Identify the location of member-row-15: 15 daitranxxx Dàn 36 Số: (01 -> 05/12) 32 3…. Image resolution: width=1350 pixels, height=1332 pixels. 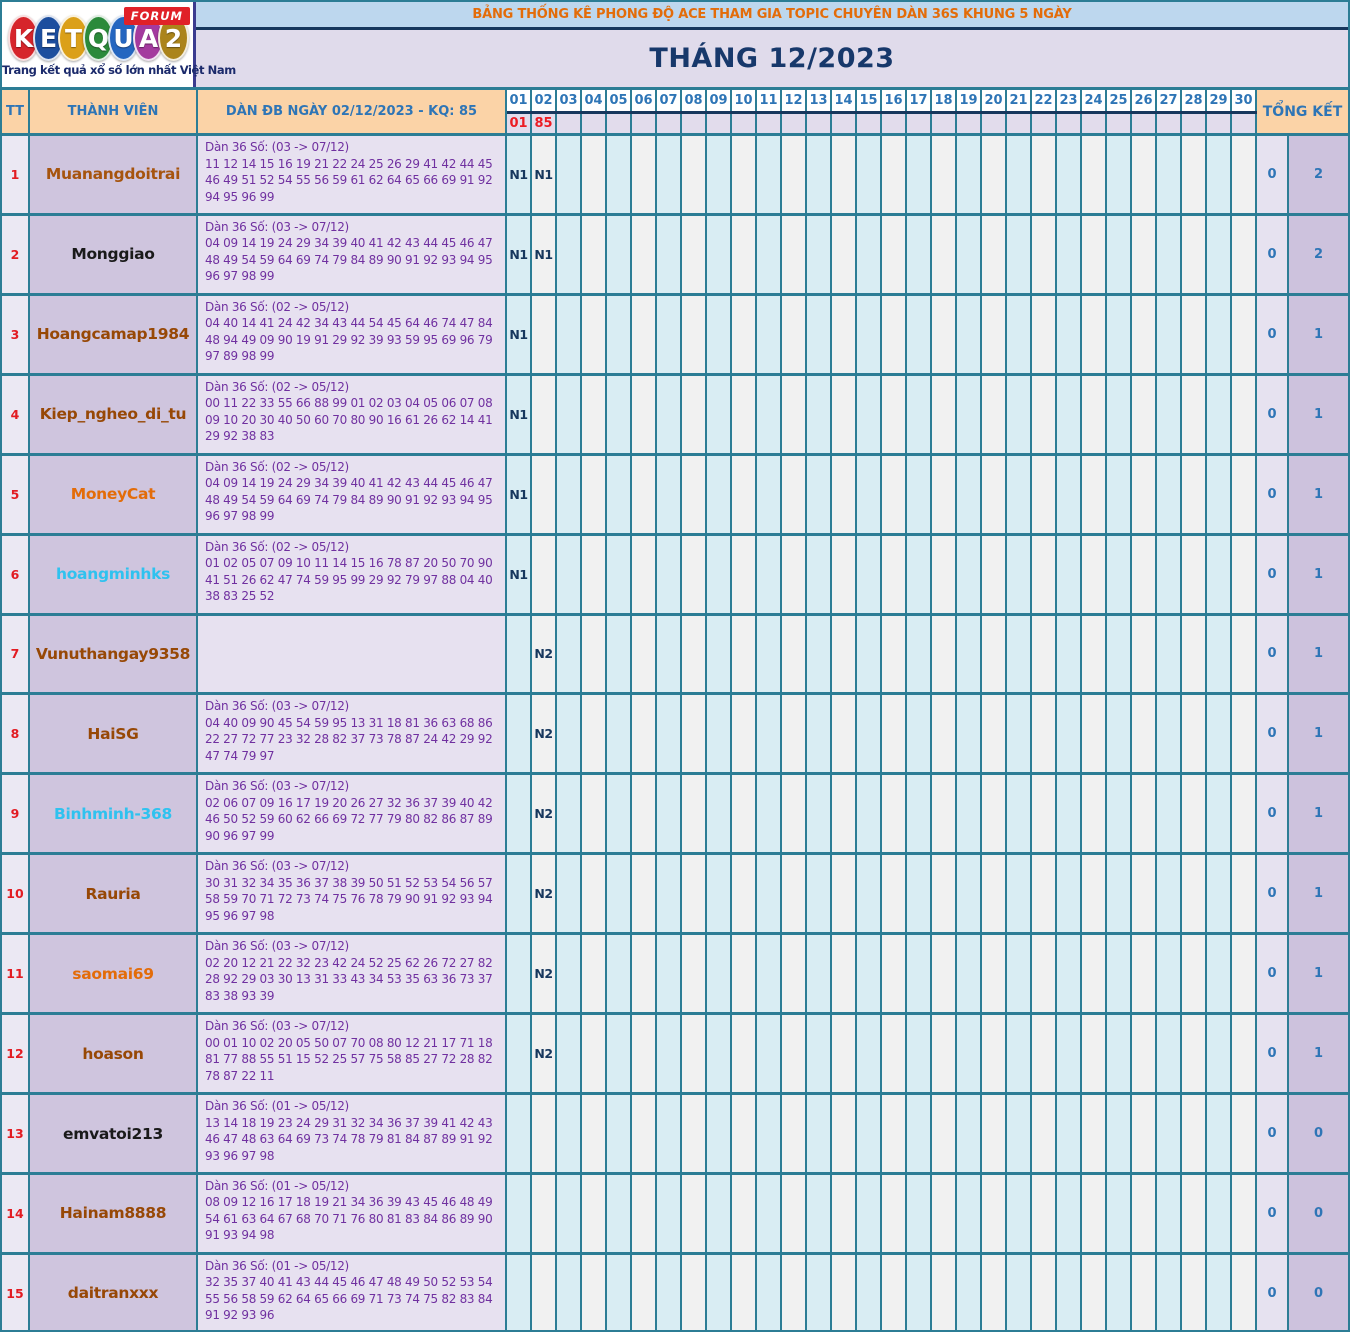
(675, 1290).